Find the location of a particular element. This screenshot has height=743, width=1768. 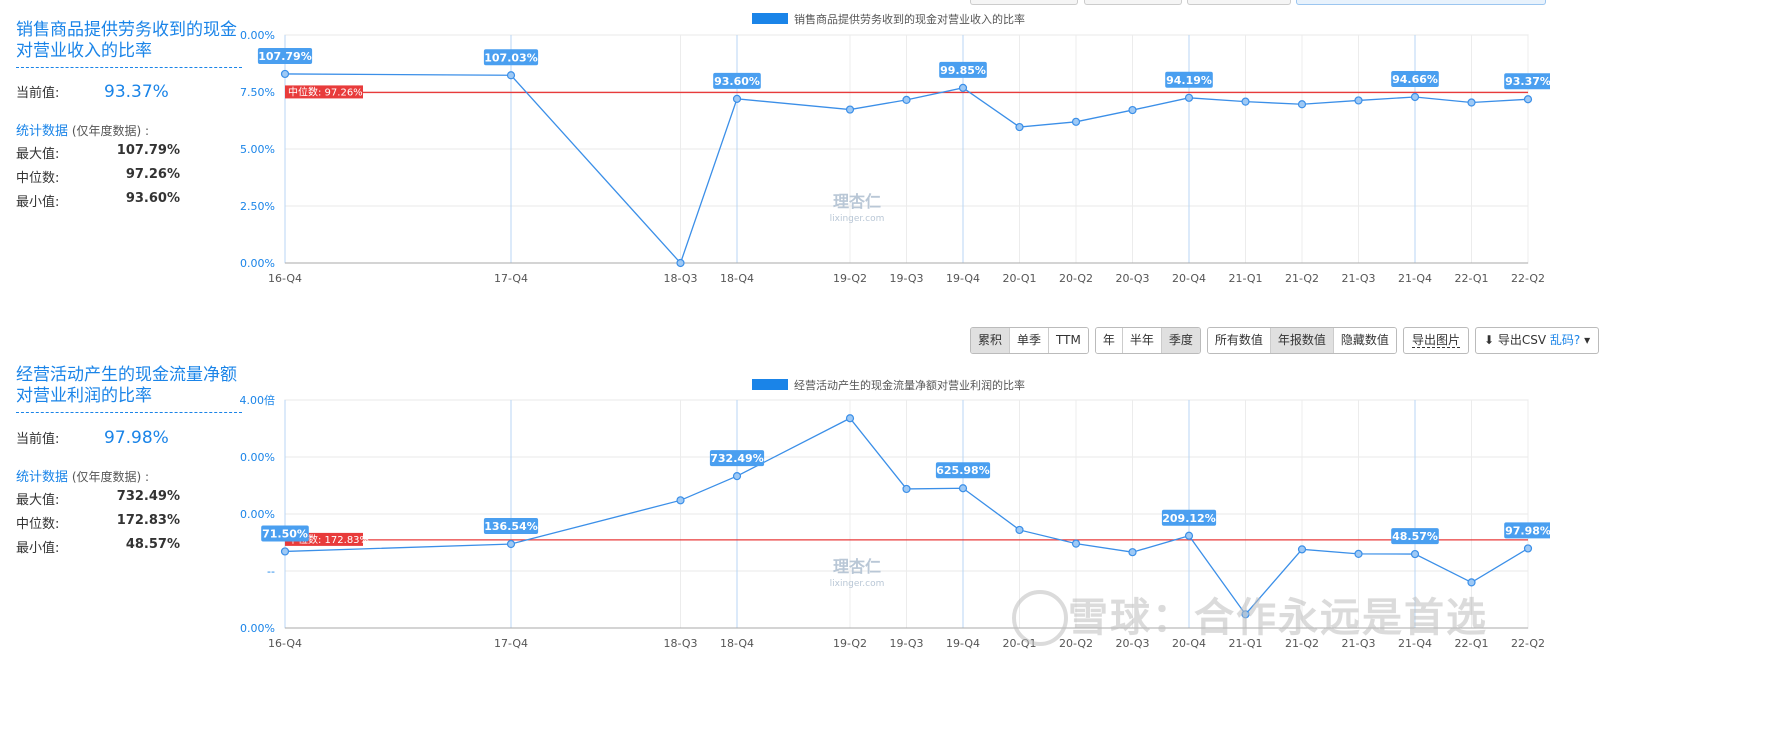

stats-heading: 统计数据 (仅年度数据) : is located at coordinates (82, 129).